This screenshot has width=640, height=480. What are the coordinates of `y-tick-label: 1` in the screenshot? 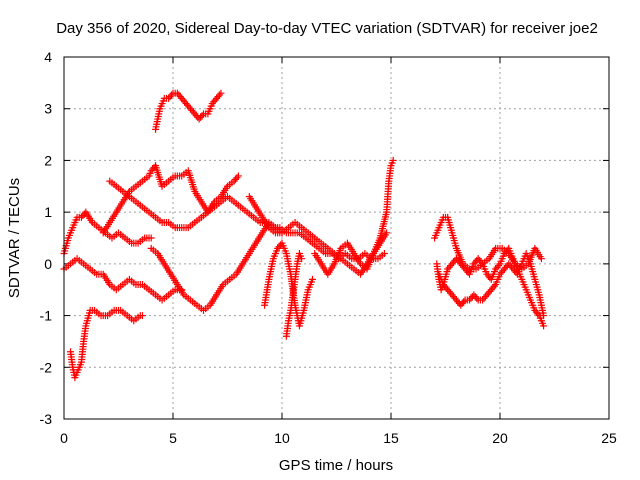 It's located at (48, 212).